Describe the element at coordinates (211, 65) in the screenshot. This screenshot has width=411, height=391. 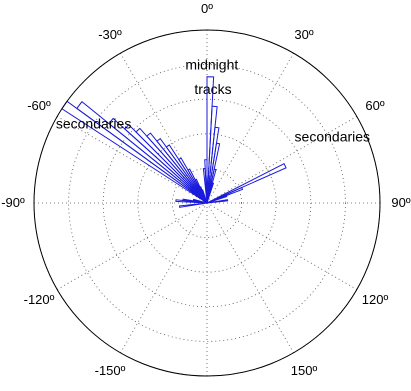
I see `chart-annotation: midnight` at that location.